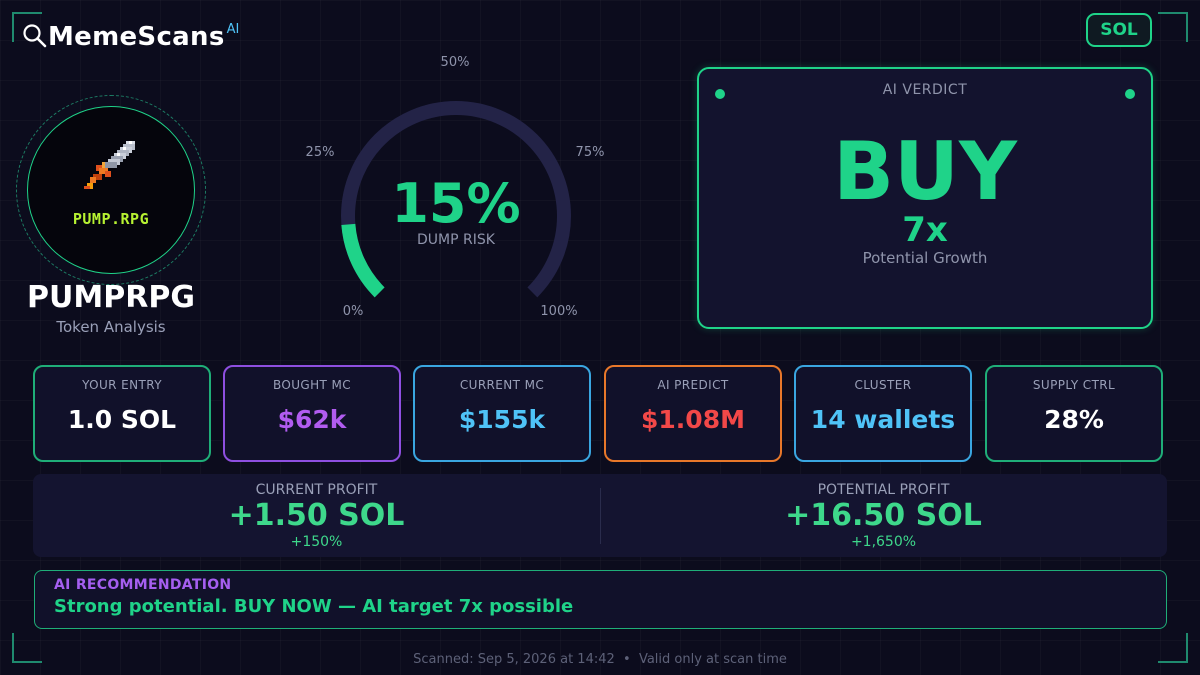 The image size is (1200, 675). I want to click on corner-bracket-top-right, so click(1173, 27).